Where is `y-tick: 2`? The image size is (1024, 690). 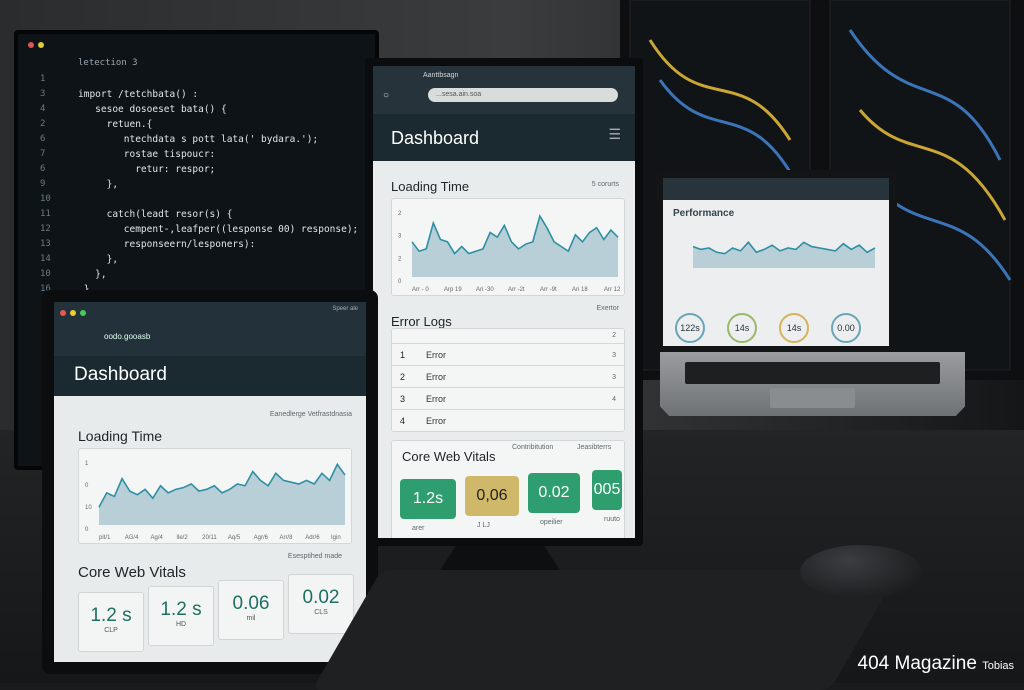 y-tick: 2 is located at coordinates (400, 259).